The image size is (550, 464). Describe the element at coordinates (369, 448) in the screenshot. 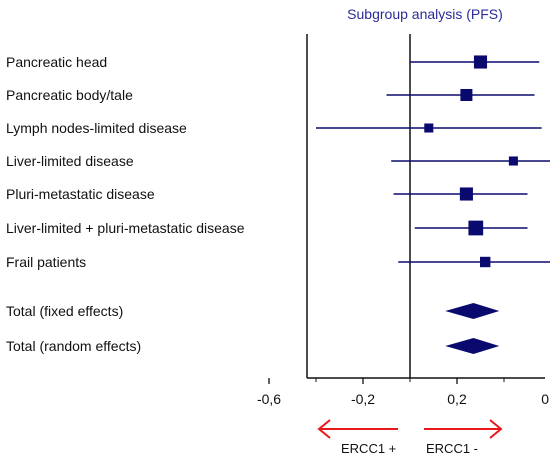

I see `ercc1-positive-label: ERCC1 +` at that location.